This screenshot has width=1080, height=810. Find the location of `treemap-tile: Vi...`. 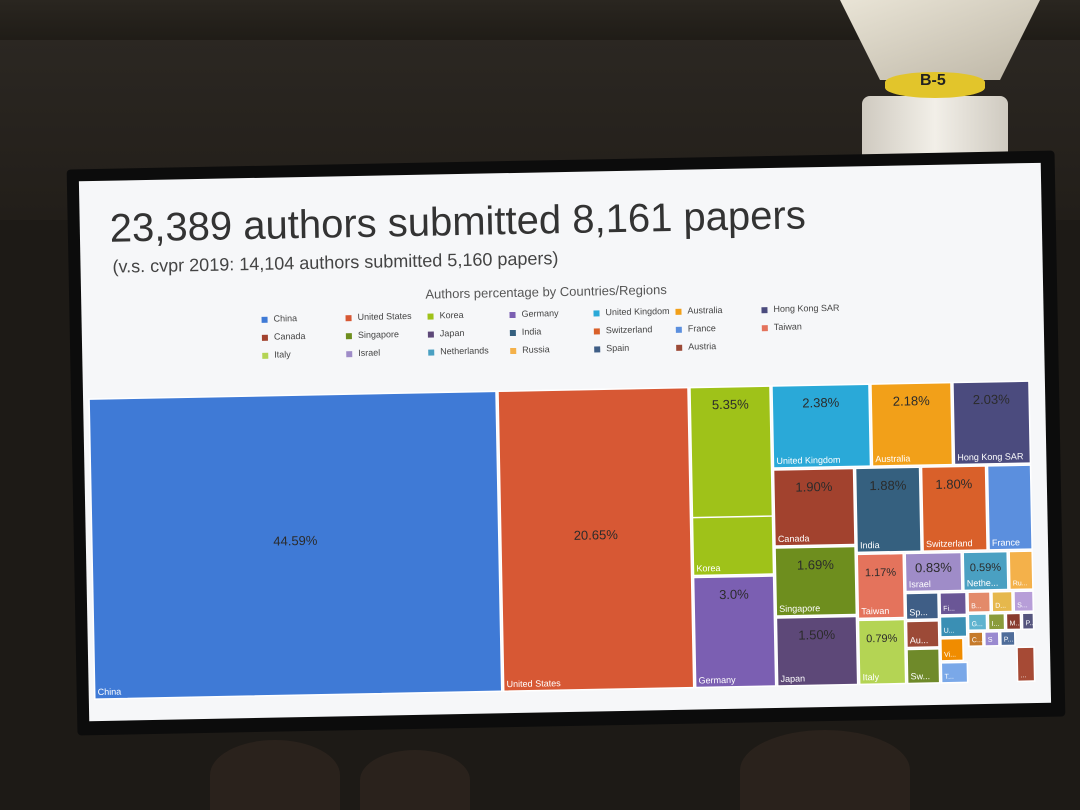

treemap-tile: Vi... is located at coordinates (952, 649).